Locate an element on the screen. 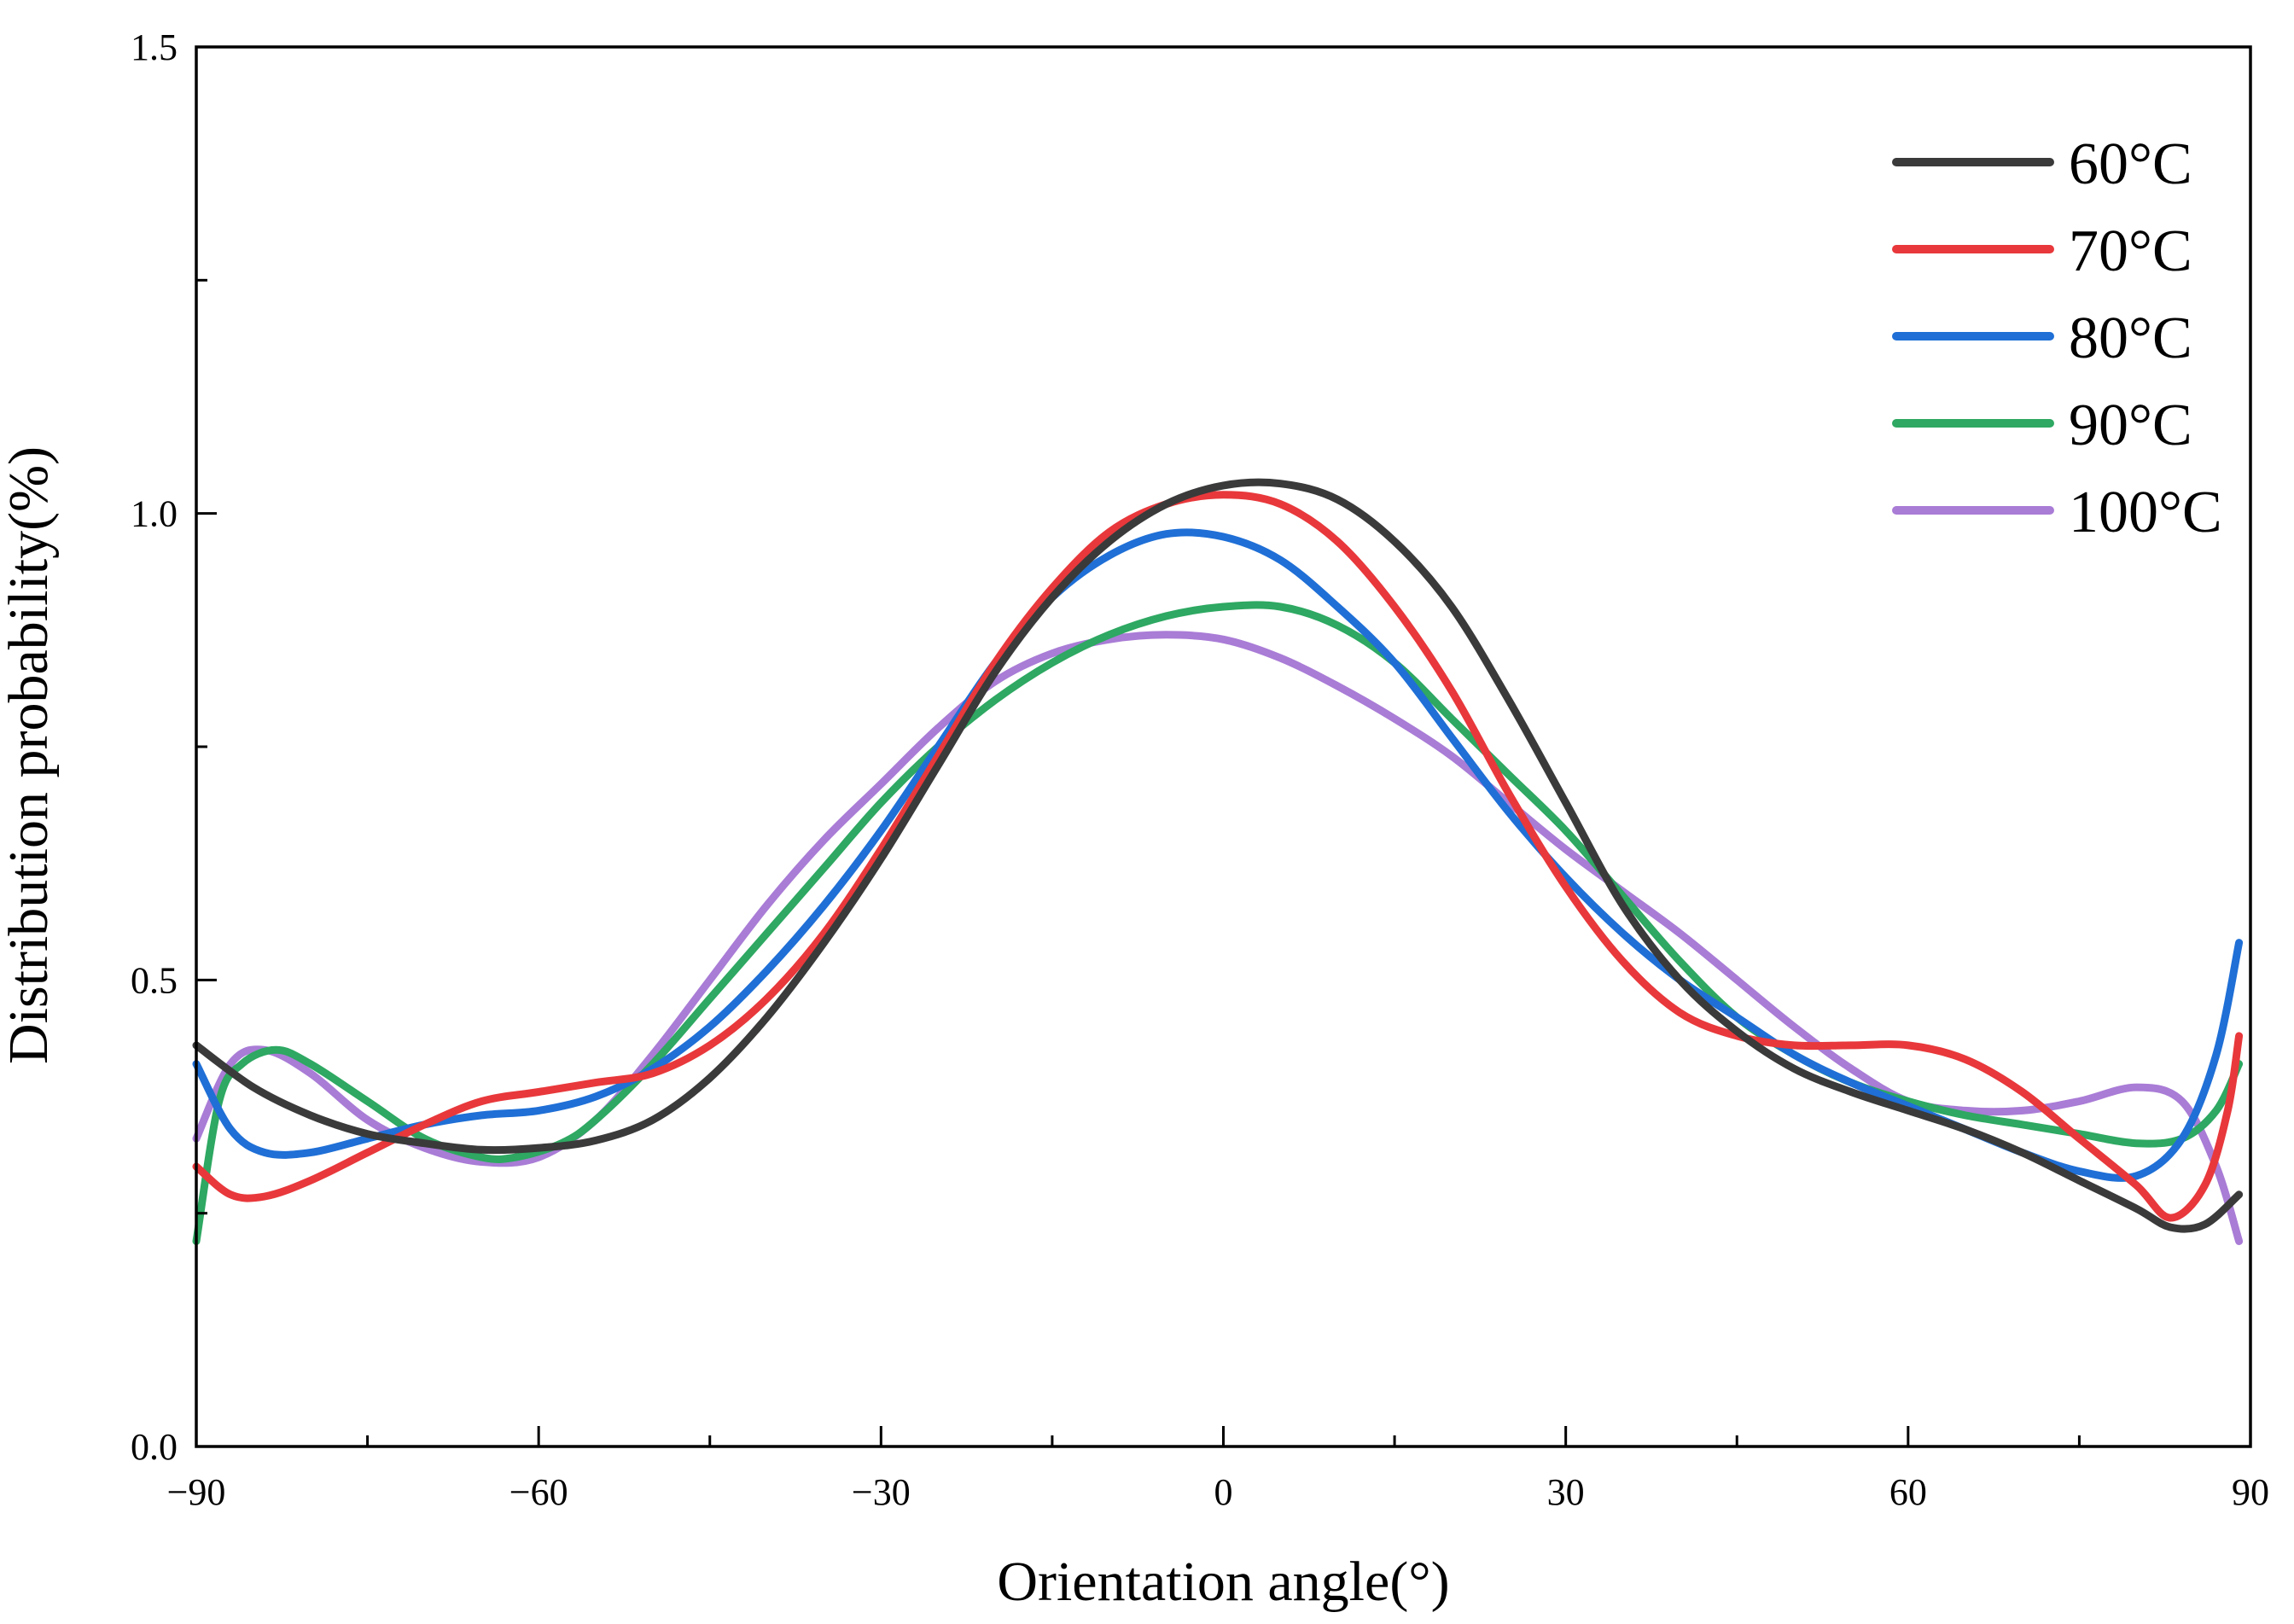 The height and width of the screenshot is (1624, 2294). y-tick-label: 0.0 is located at coordinates (154, 1447).